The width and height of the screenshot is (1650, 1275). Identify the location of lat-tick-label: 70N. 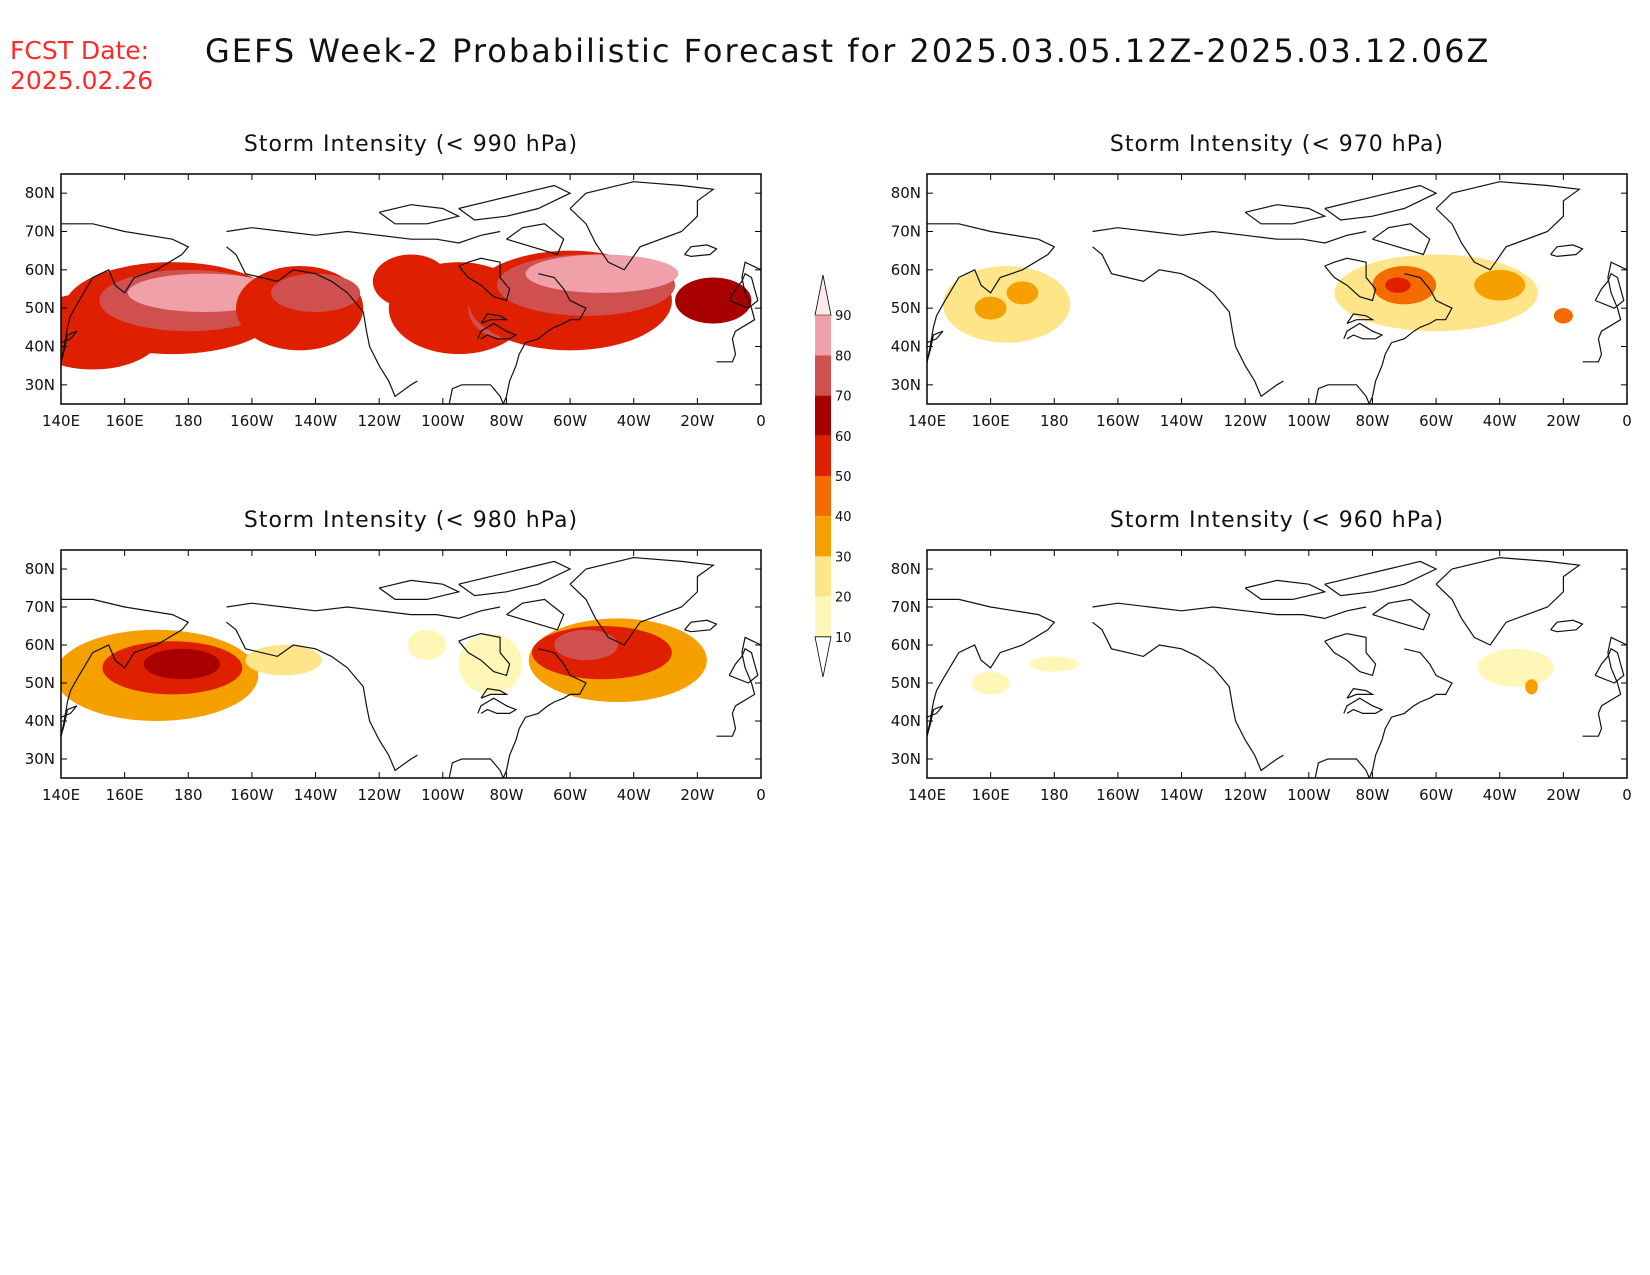
(906, 607).